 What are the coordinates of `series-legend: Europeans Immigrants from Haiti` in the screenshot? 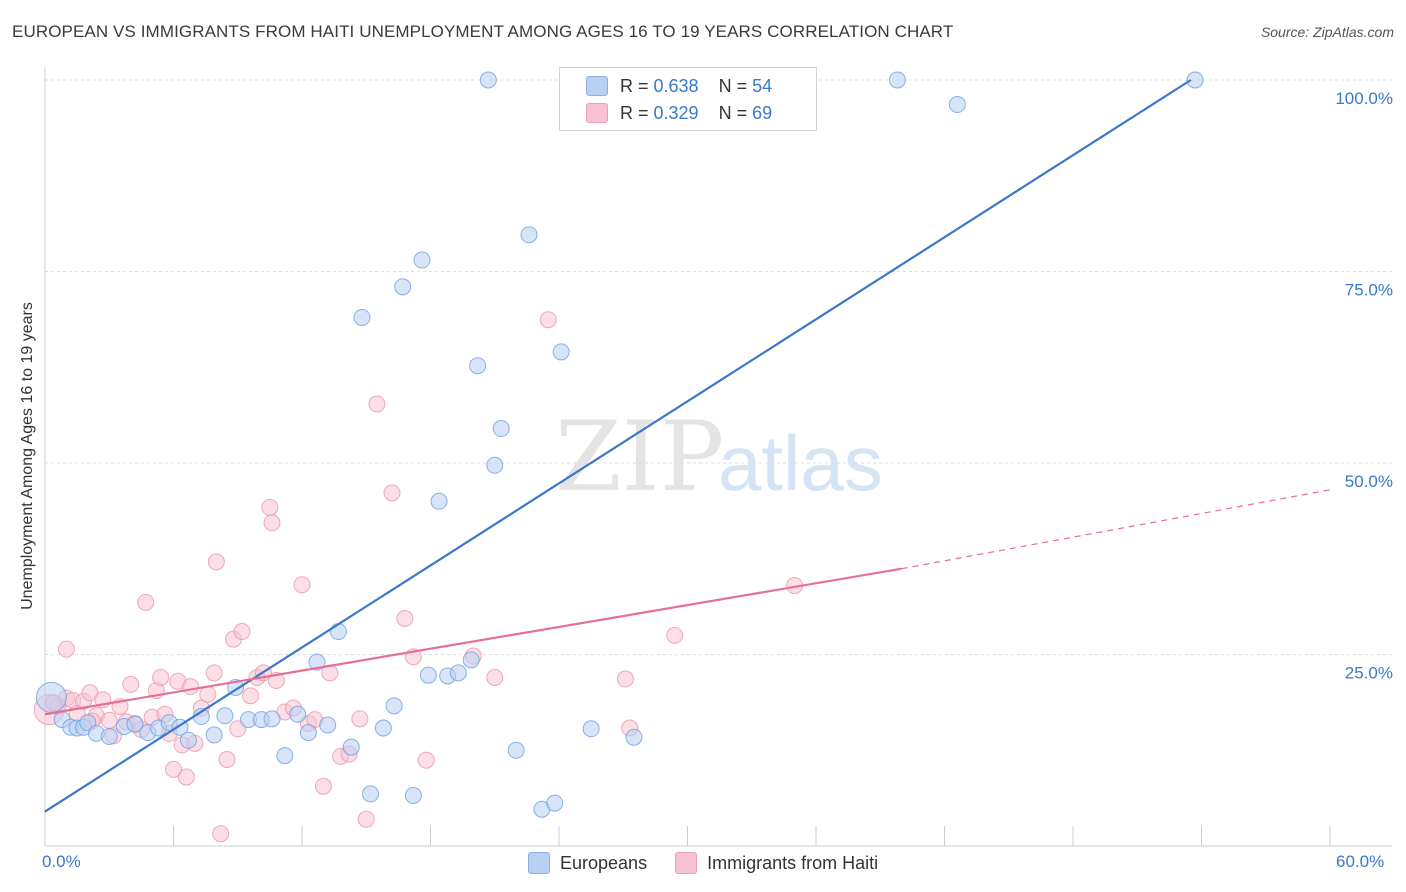 It's located at (717, 863).